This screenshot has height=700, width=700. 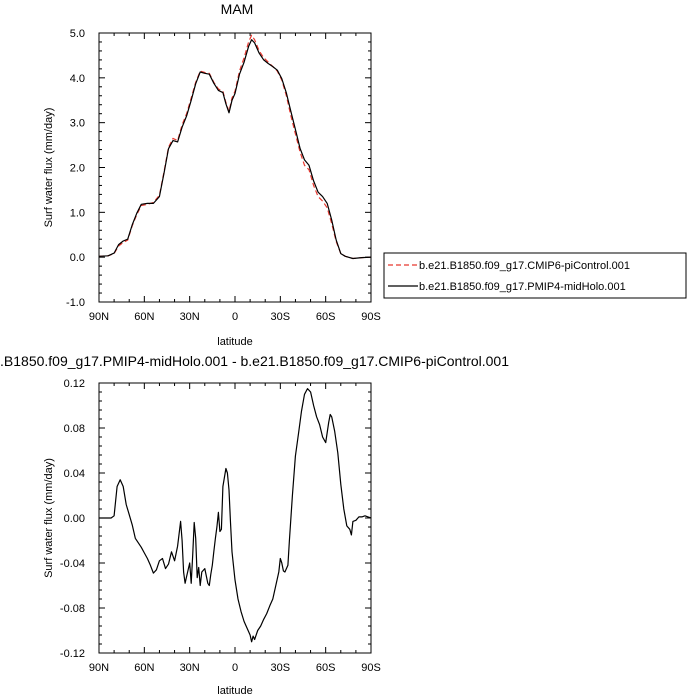 I want to click on y-tick-label: 0.08, so click(x=74, y=429).